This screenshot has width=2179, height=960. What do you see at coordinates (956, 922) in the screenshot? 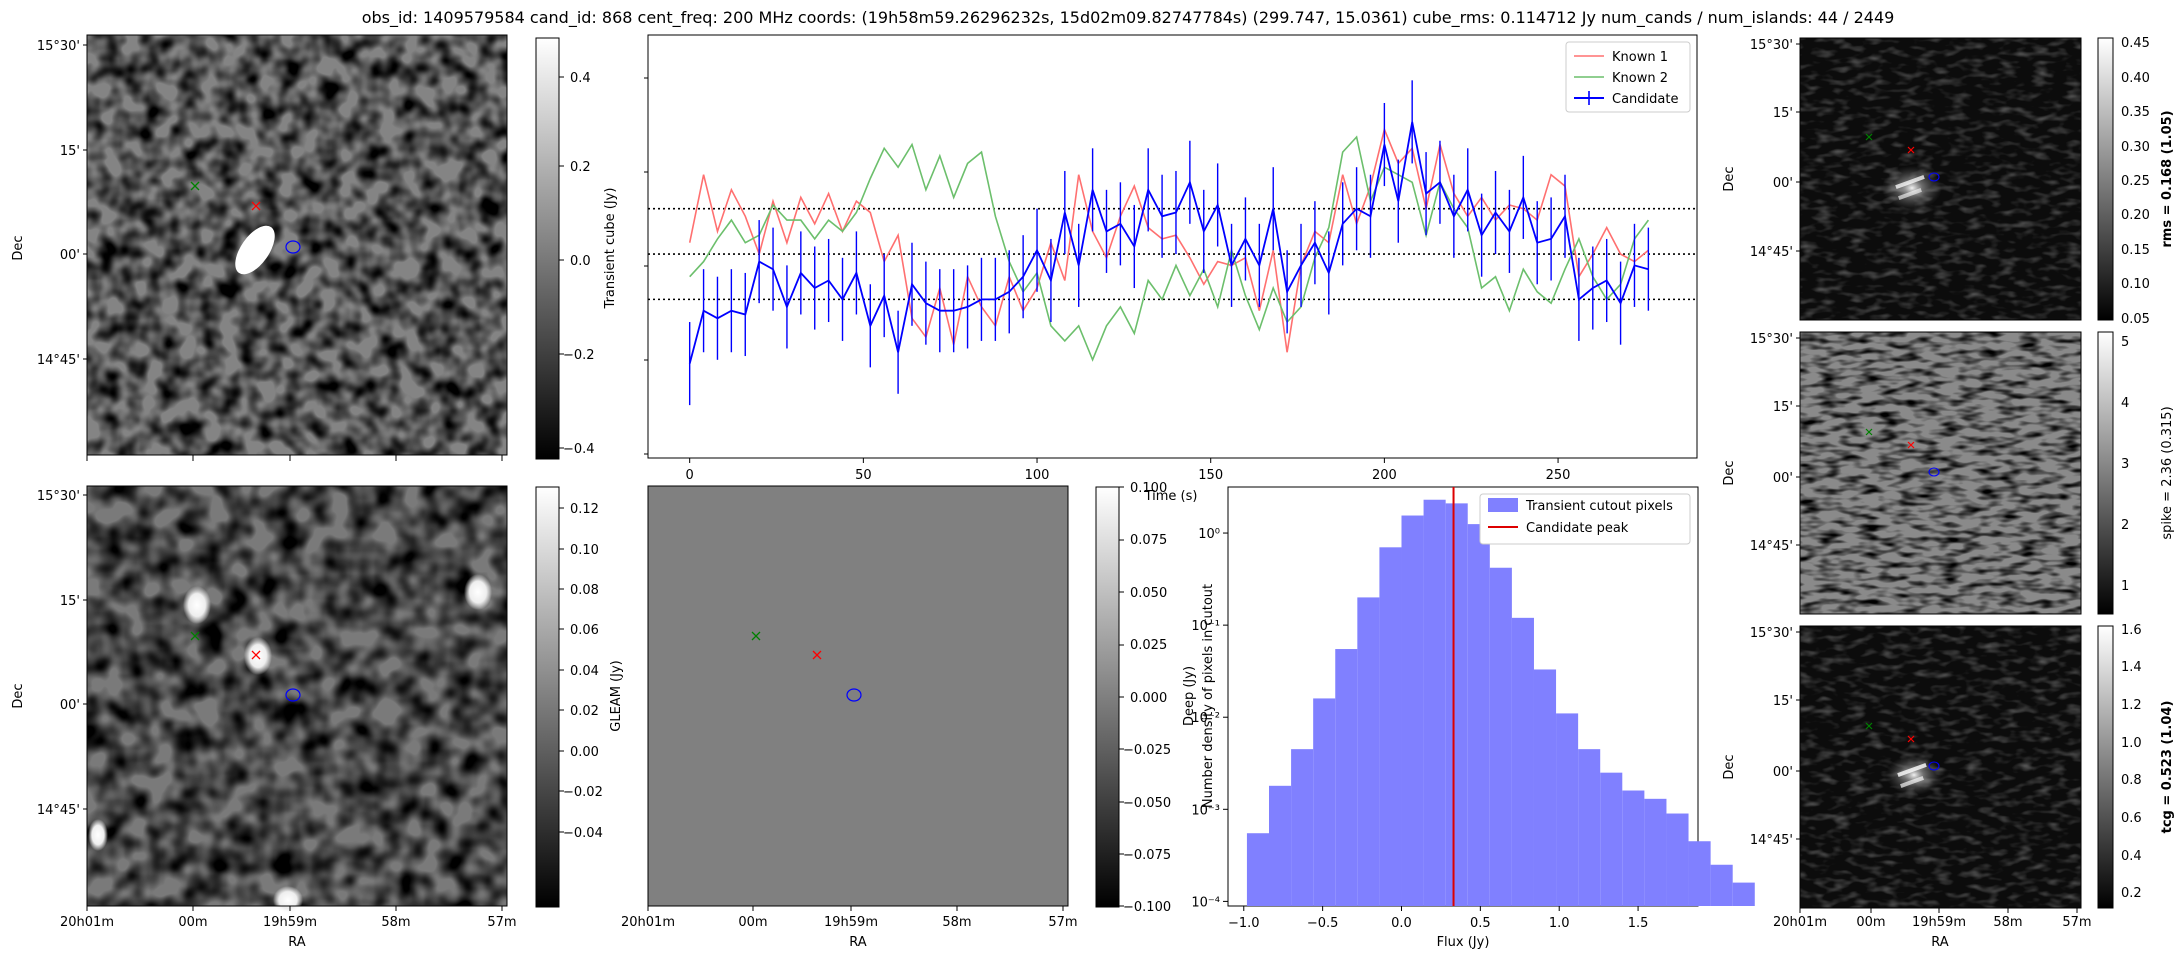
I see `ra-tick-label: 58m` at bounding box center [956, 922].